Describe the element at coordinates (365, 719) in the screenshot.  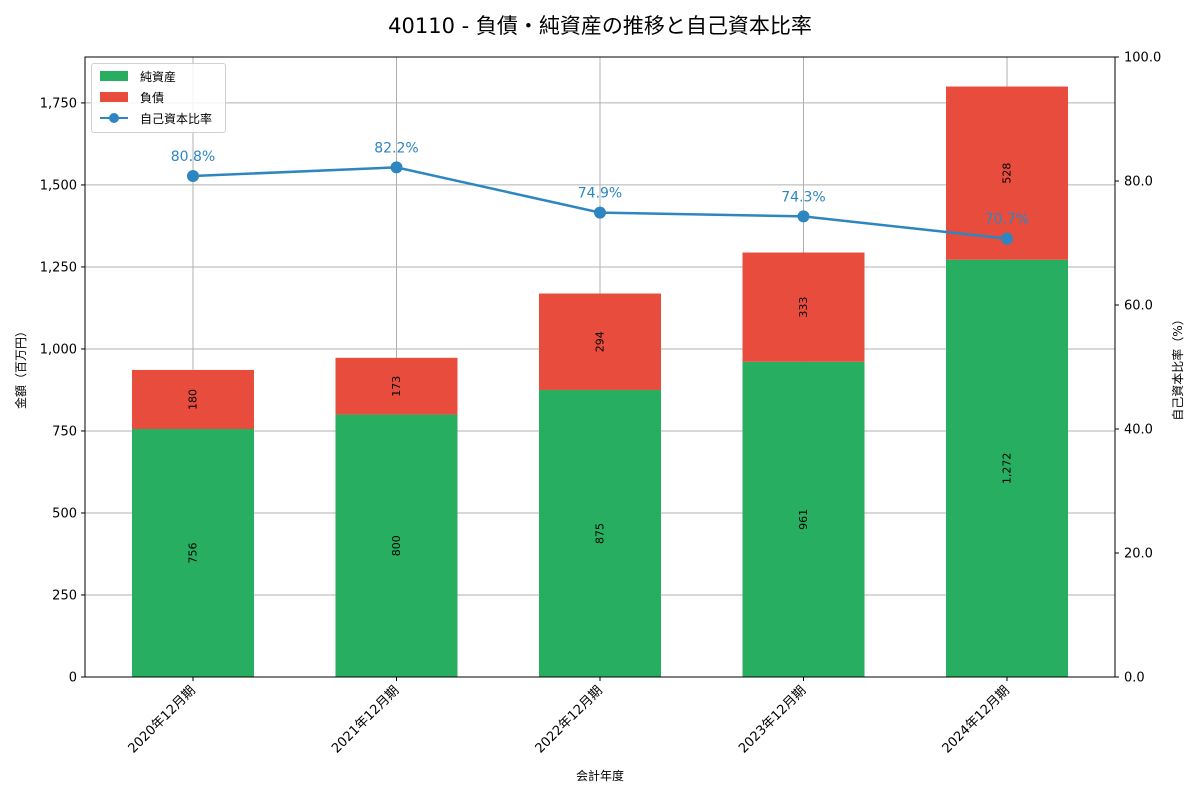
I see `x-tick-label: 2021年12月期` at that location.